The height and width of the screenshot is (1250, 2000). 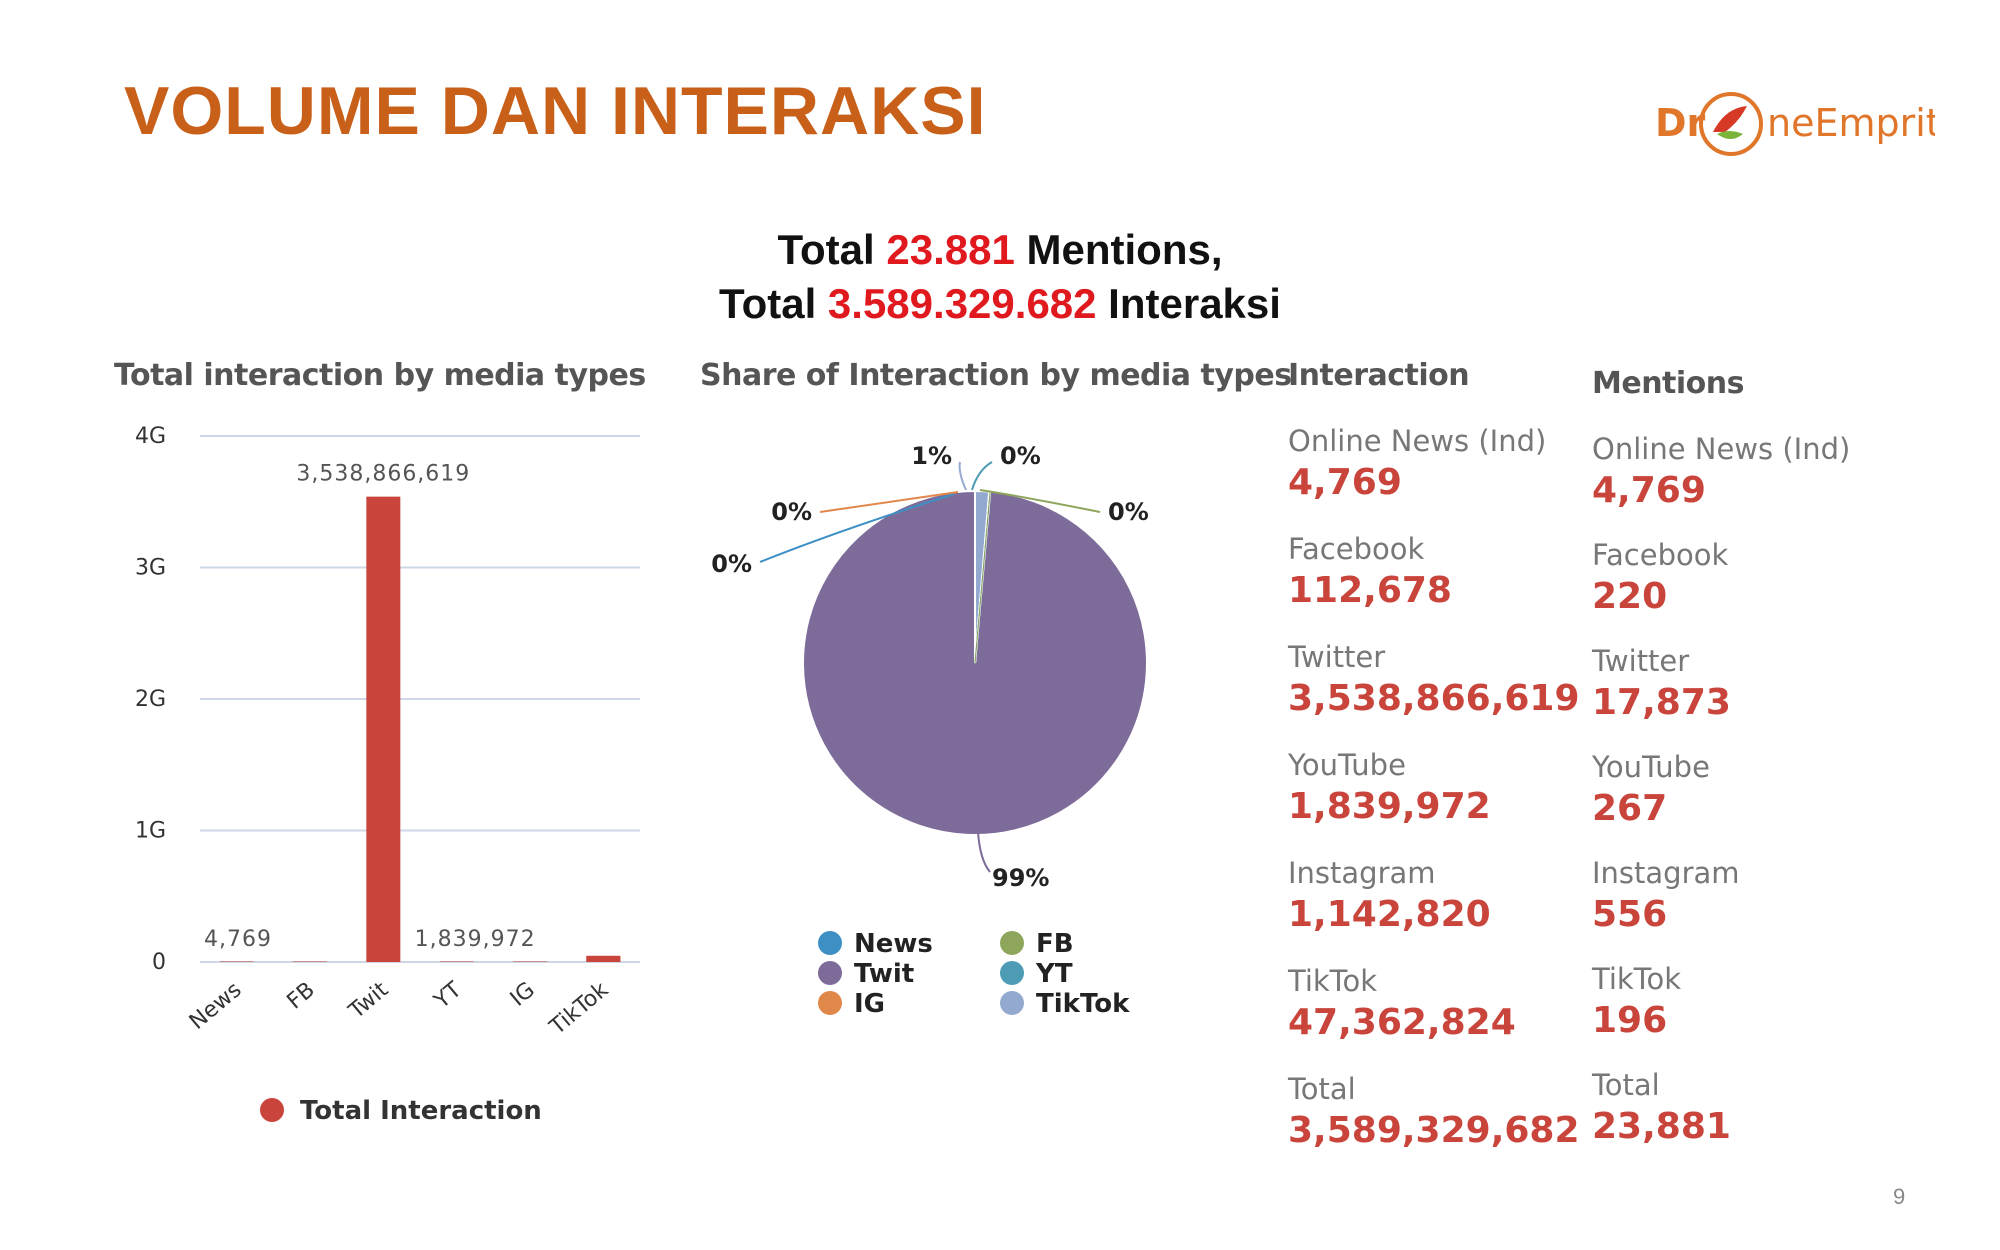 I want to click on stat-value: 112,678, so click(x=1370, y=590).